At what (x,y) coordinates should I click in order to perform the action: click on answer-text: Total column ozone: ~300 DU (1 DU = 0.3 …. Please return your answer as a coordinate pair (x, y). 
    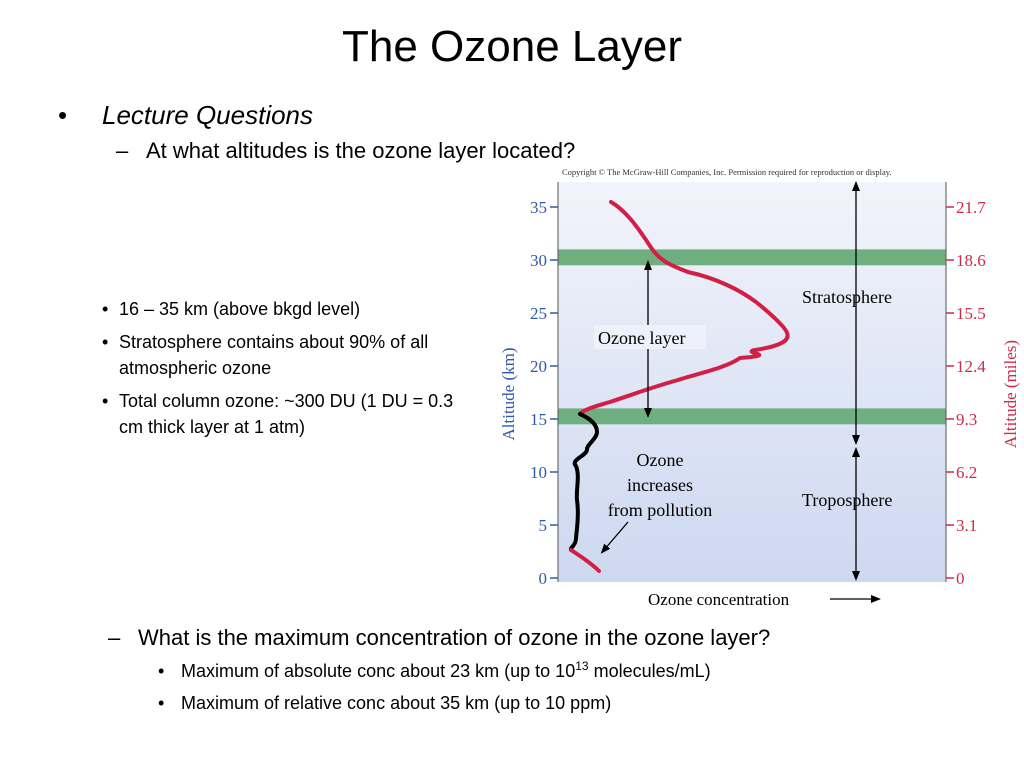
    Looking at the image, I should click on (286, 414).